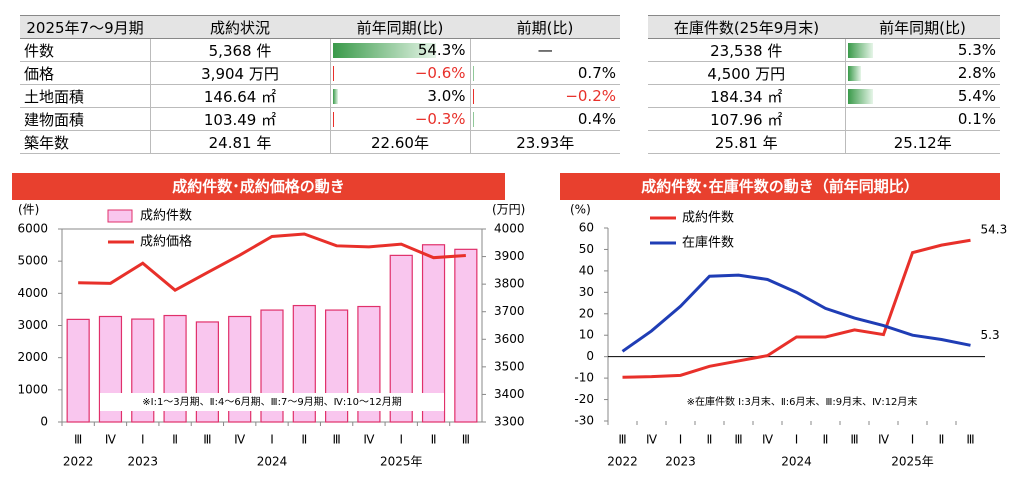 The height and width of the screenshot is (481, 1024). What do you see at coordinates (401, 338) in the screenshot?
I see `bar` at bounding box center [401, 338].